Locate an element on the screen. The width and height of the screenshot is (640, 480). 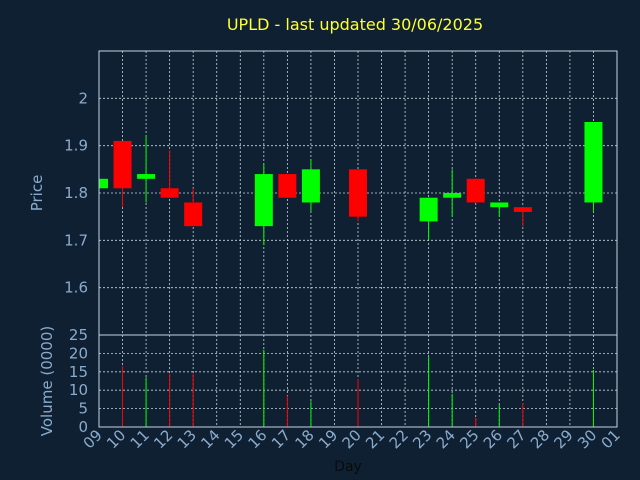
x-tick-label: 25 is located at coordinates (469, 439).